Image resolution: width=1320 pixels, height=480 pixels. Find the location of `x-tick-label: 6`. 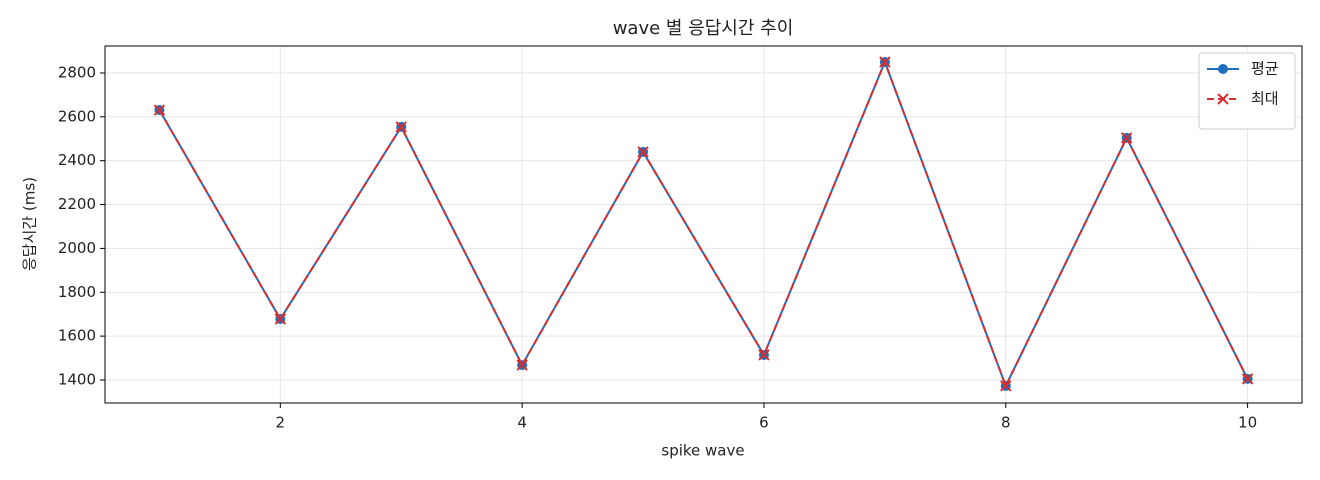

x-tick-label: 6 is located at coordinates (764, 423).